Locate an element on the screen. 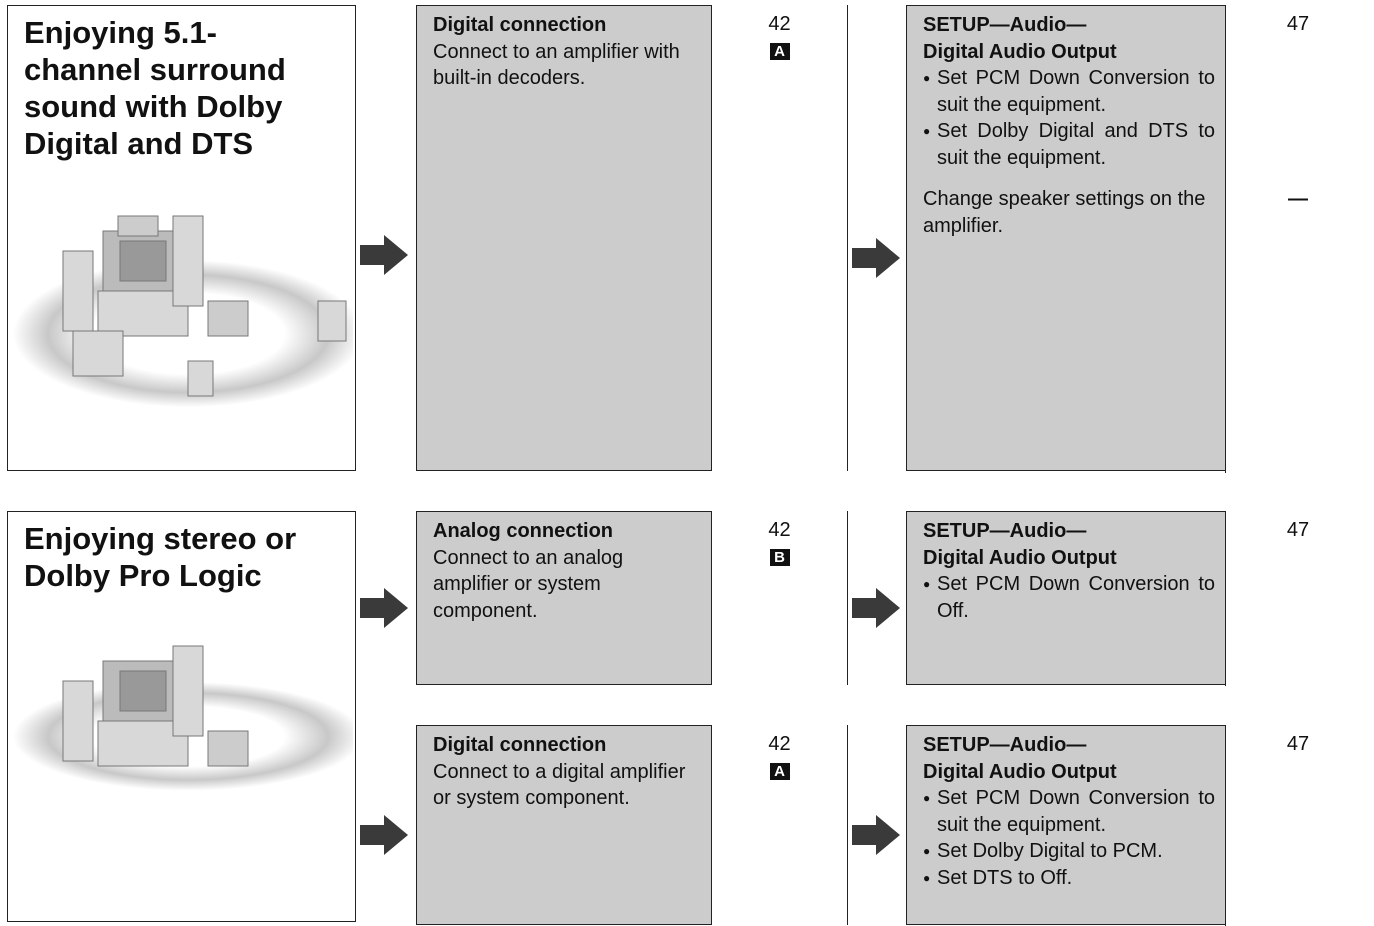  title-line: Enjoying stereo or is located at coordinates (160, 538).